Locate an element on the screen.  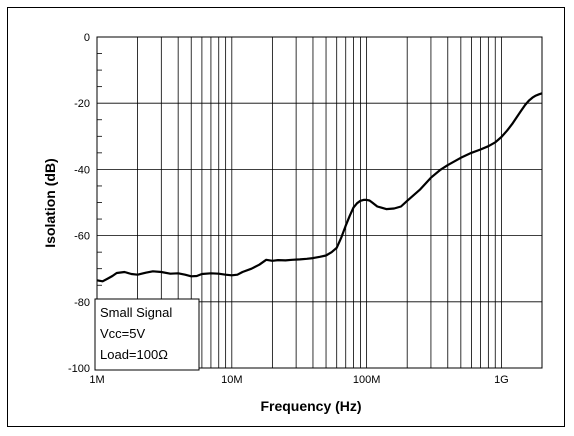
annotation-box: Small Signal Vcc=5V Load=100Ω is located at coordinates (147, 334).